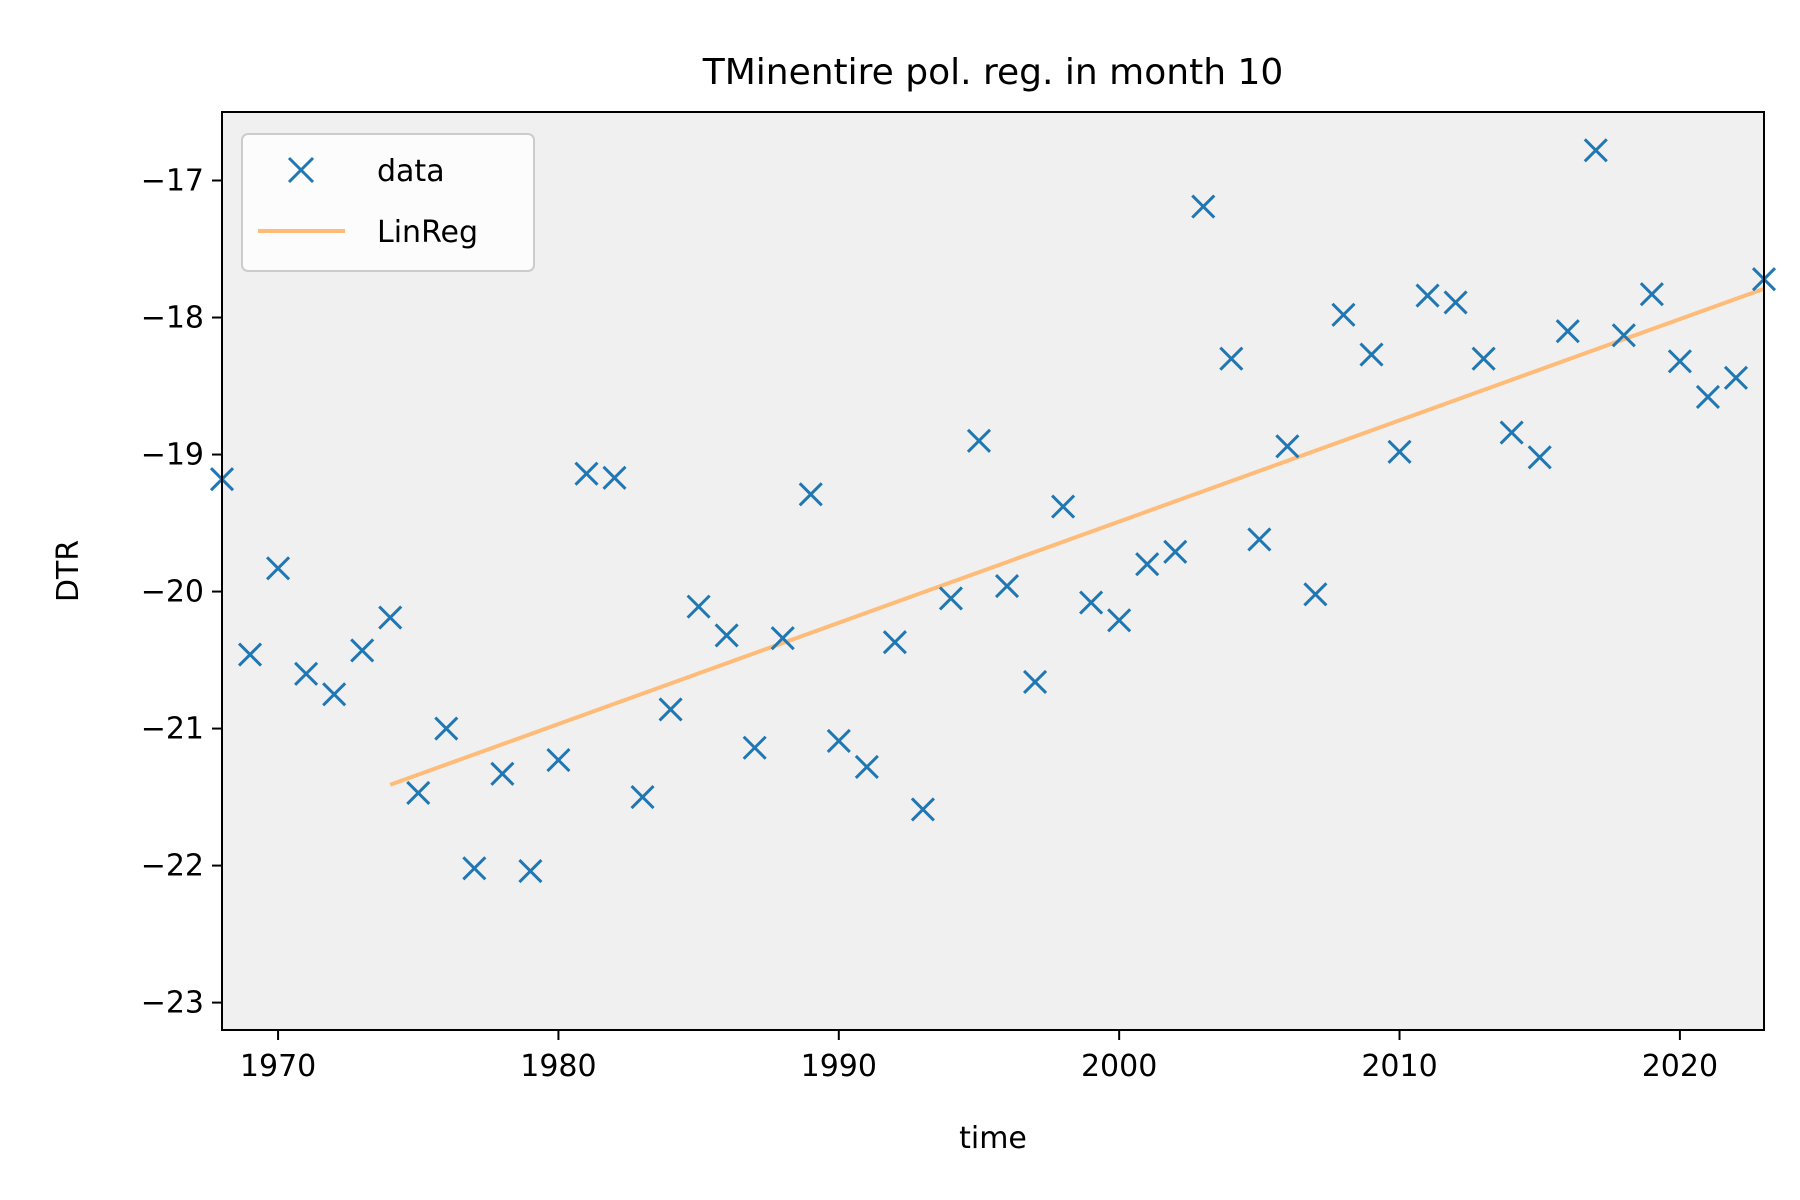 This screenshot has height=1200, width=1800. Describe the element at coordinates (172, 729) in the screenshot. I see `y-tick-label: −21` at that location.